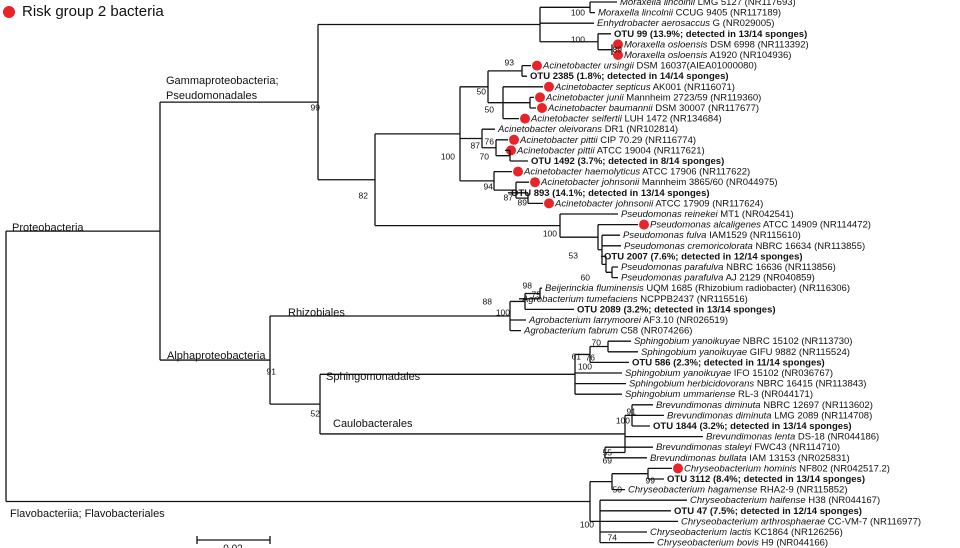  What do you see at coordinates (490, 141) in the screenshot?
I see `bootstrap-value: 76` at bounding box center [490, 141].